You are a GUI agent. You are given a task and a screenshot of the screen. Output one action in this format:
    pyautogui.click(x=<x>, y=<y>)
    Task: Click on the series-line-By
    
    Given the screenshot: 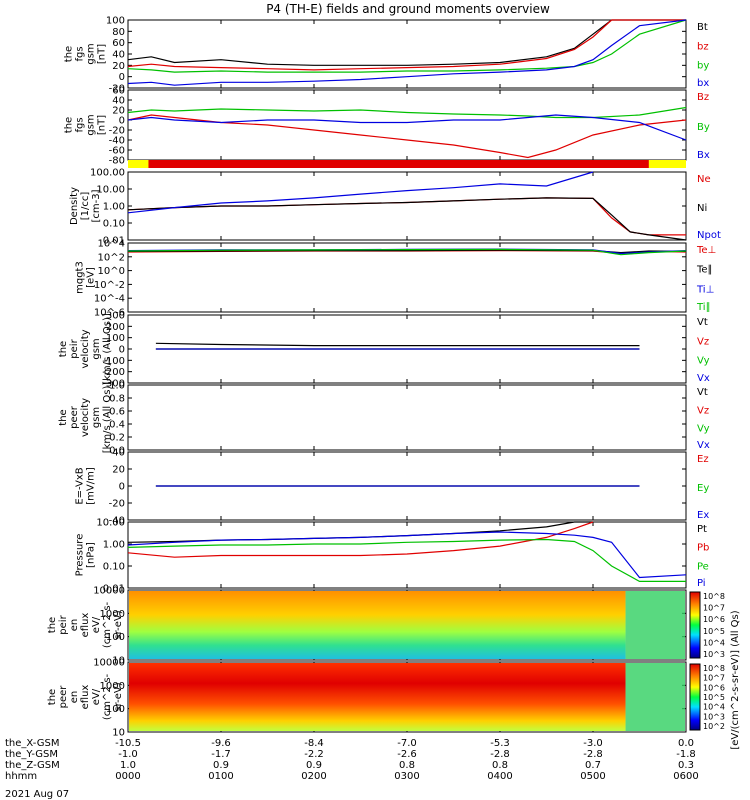 What is the action you would take?
    pyautogui.click(x=407, y=112)
    